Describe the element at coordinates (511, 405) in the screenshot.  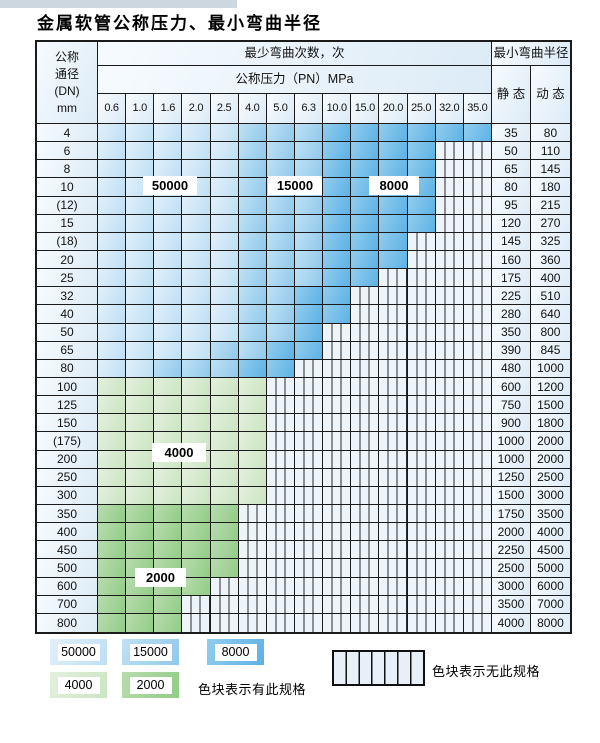
I see `static-radius-cell: 750` at that location.